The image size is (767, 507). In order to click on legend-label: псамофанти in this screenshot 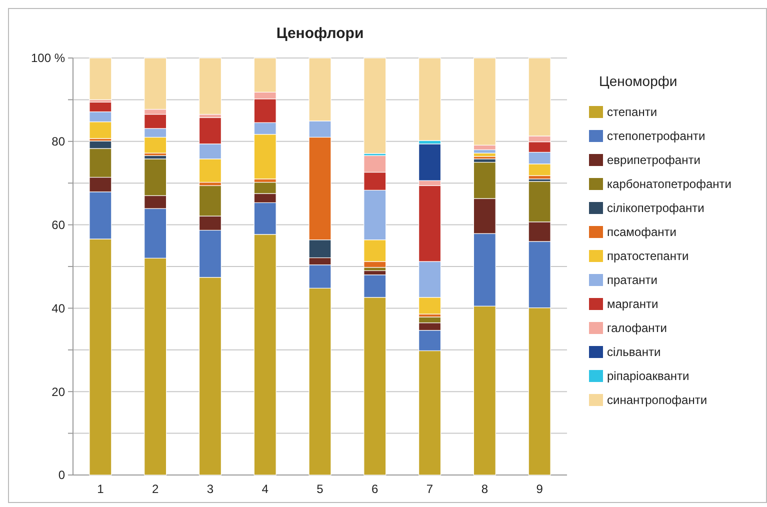, I will do `click(641, 232)`.